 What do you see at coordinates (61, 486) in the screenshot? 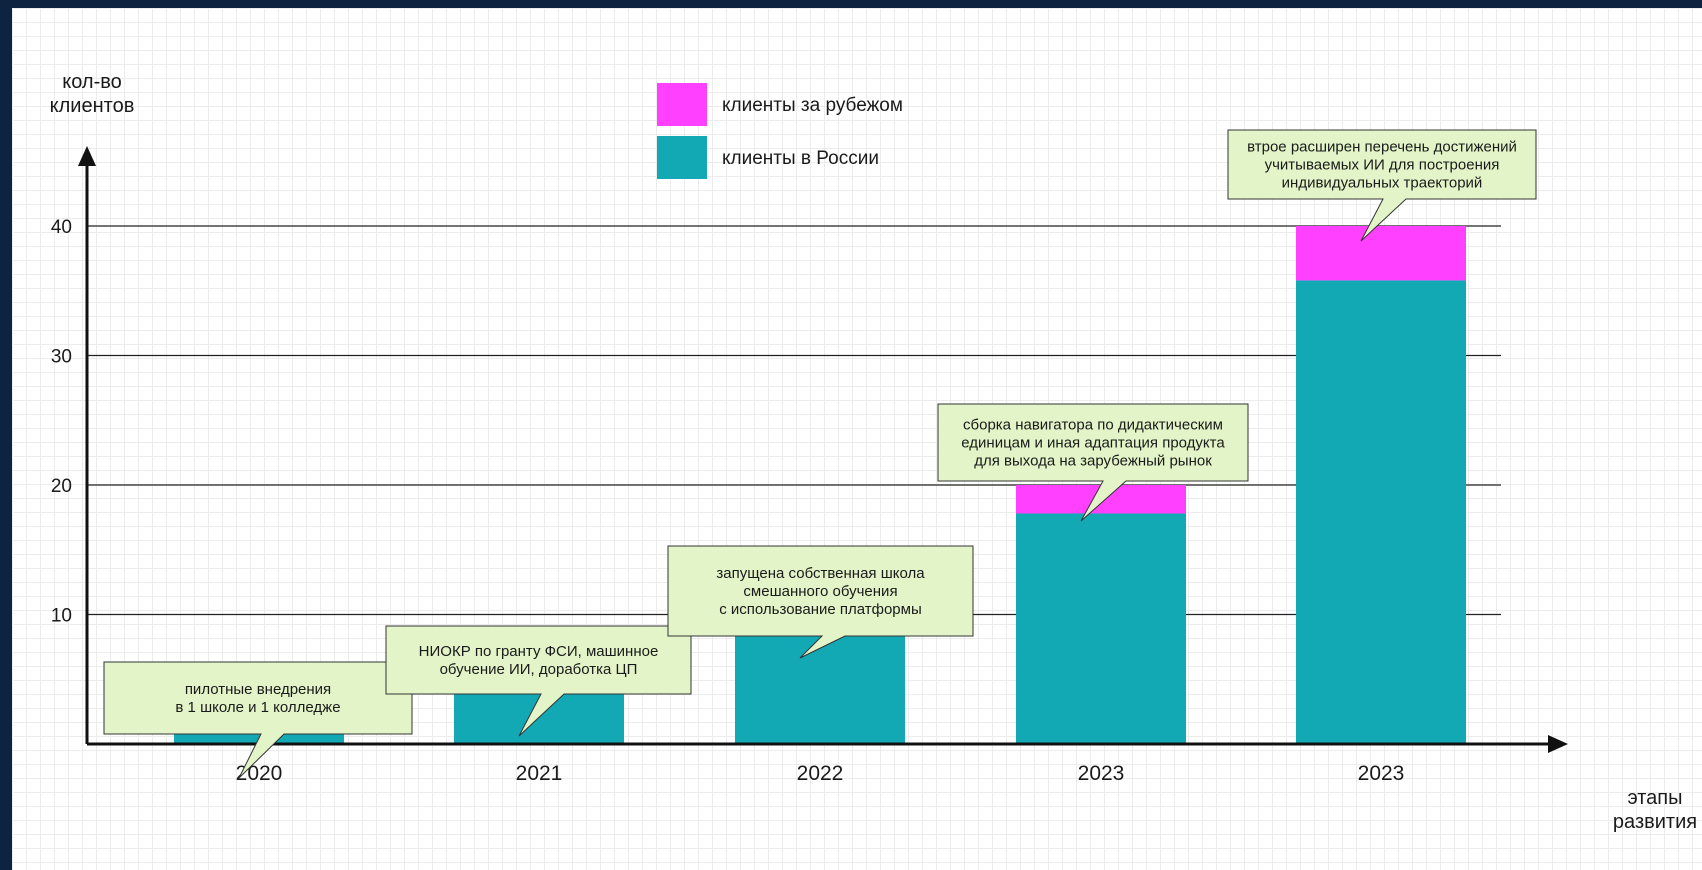
I see `y-tick-label: 20` at bounding box center [61, 486].